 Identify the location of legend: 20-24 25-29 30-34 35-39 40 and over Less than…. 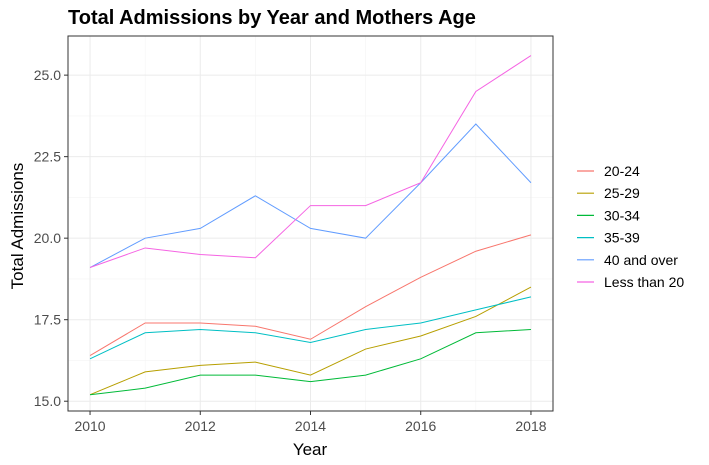
(630, 226).